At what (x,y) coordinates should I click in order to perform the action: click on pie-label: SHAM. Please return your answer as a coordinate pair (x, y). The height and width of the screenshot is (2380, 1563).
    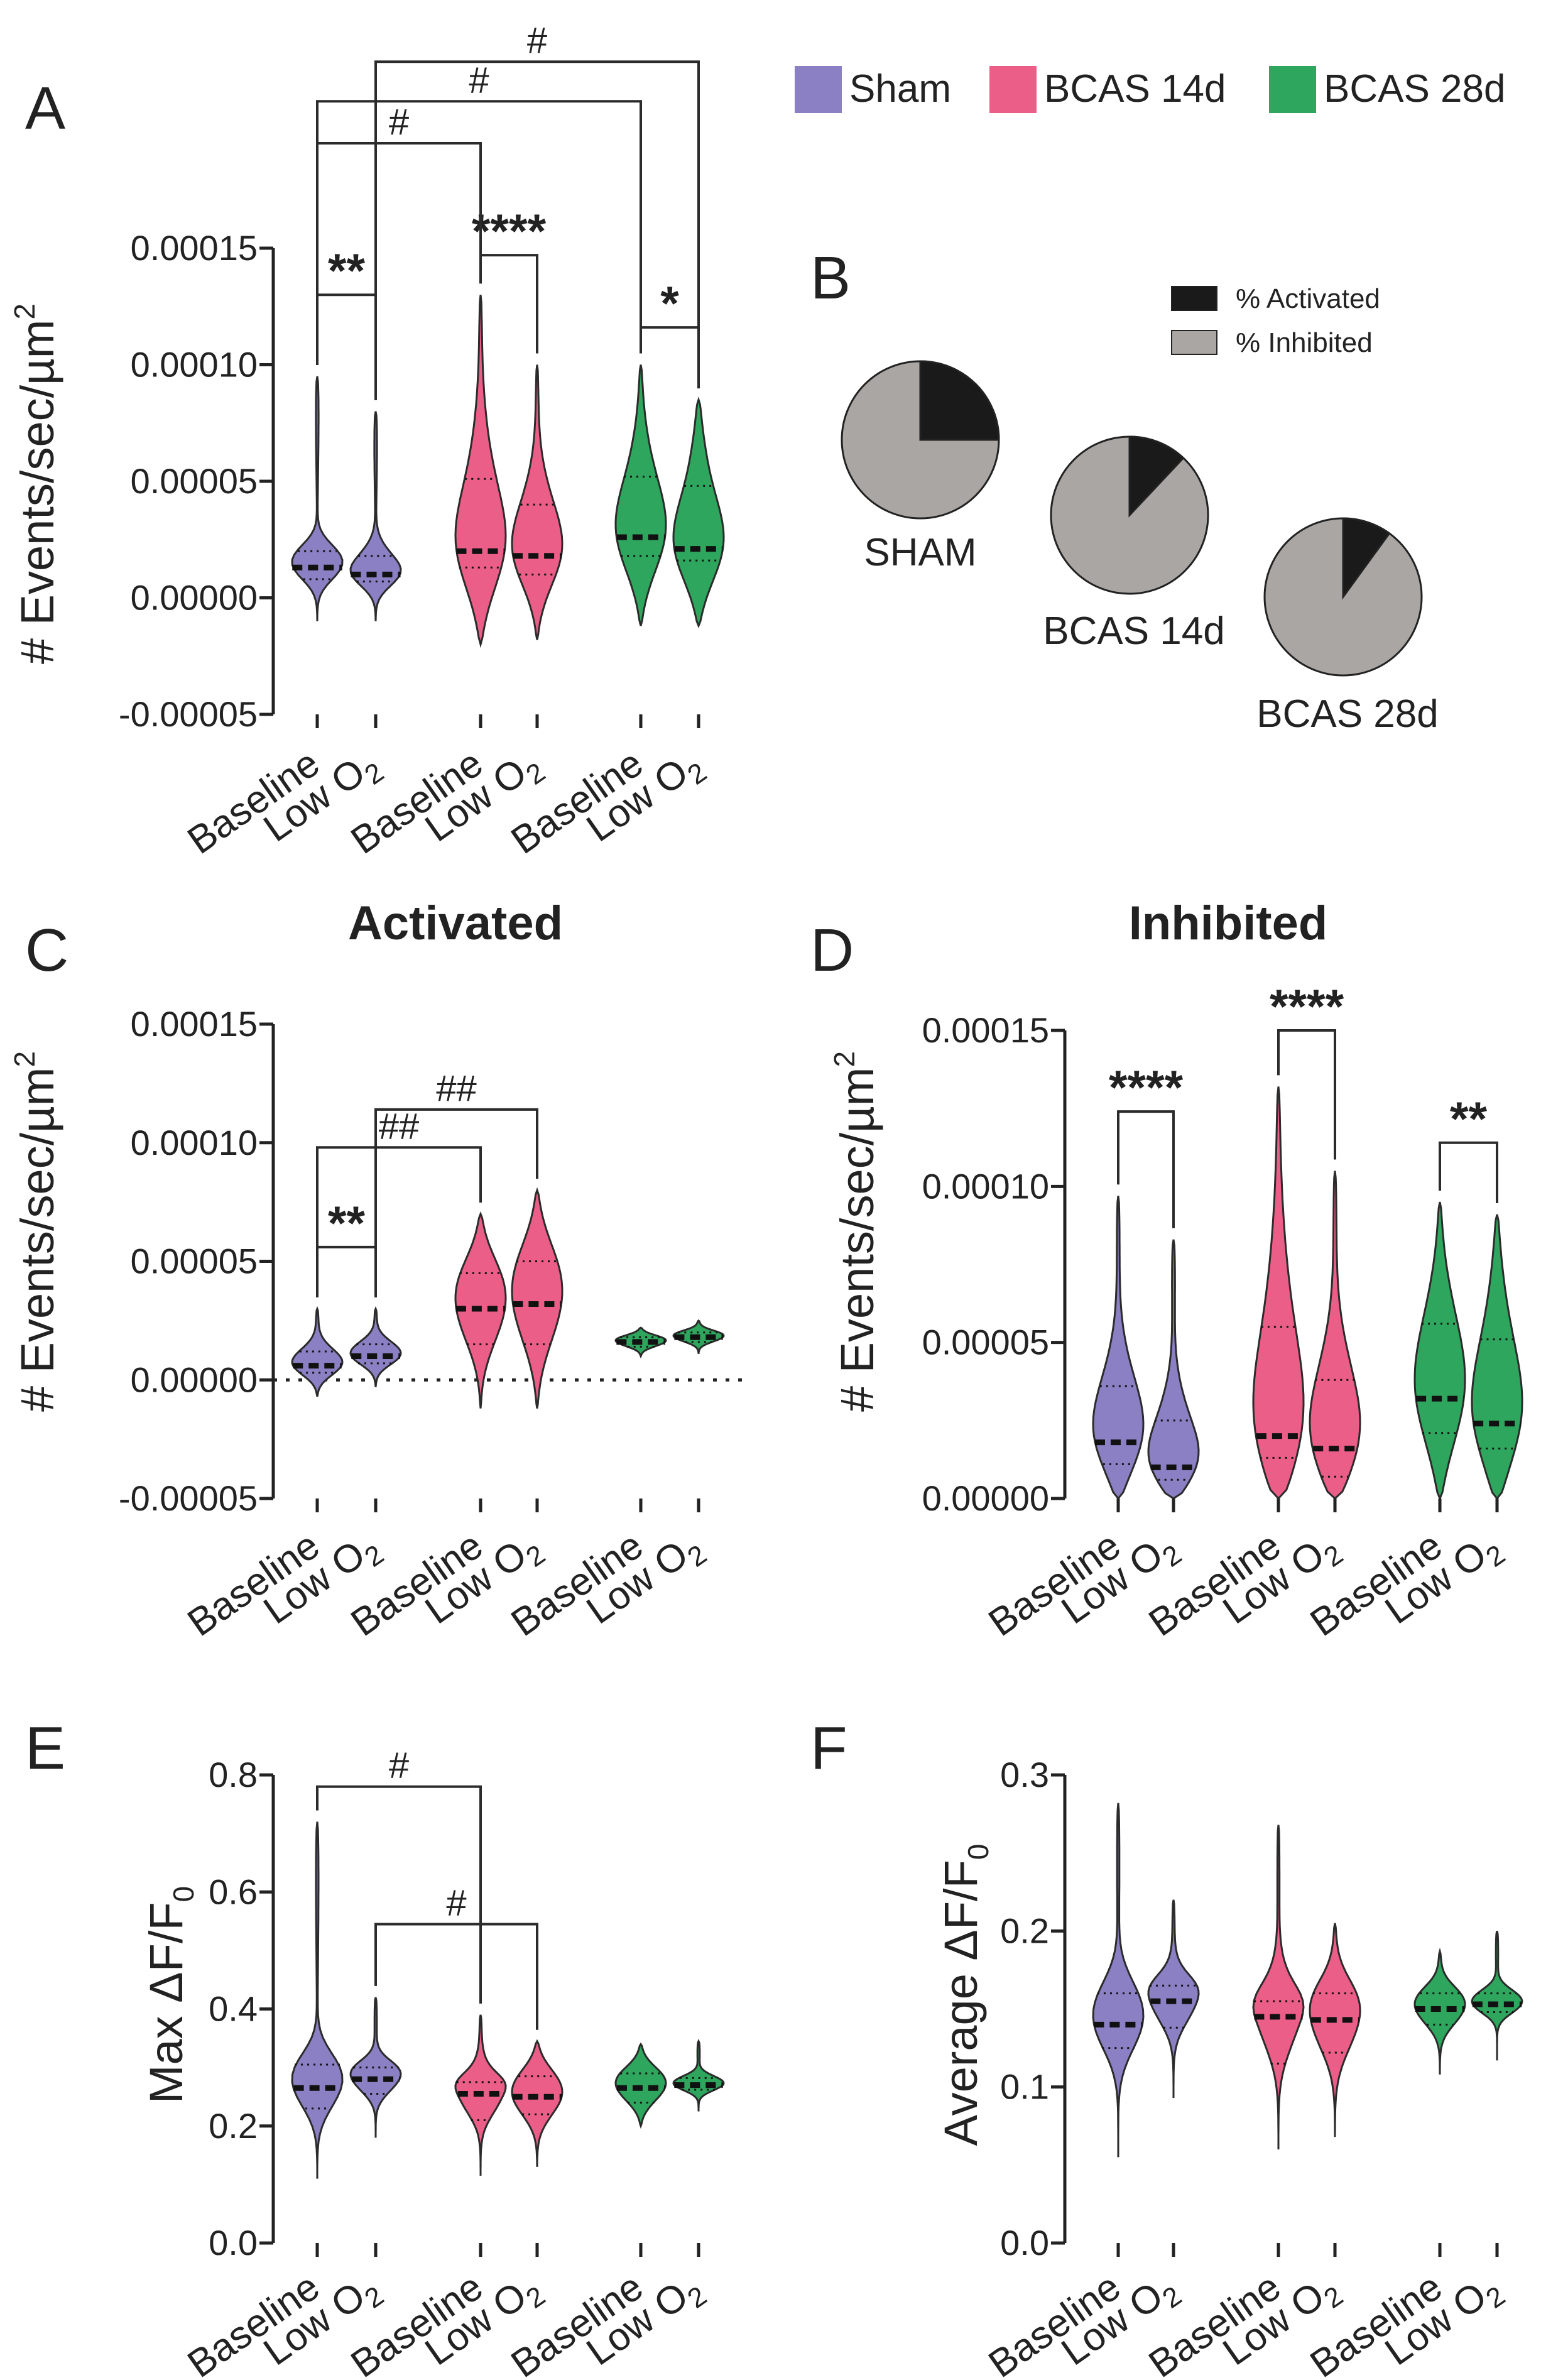
    Looking at the image, I should click on (920, 552).